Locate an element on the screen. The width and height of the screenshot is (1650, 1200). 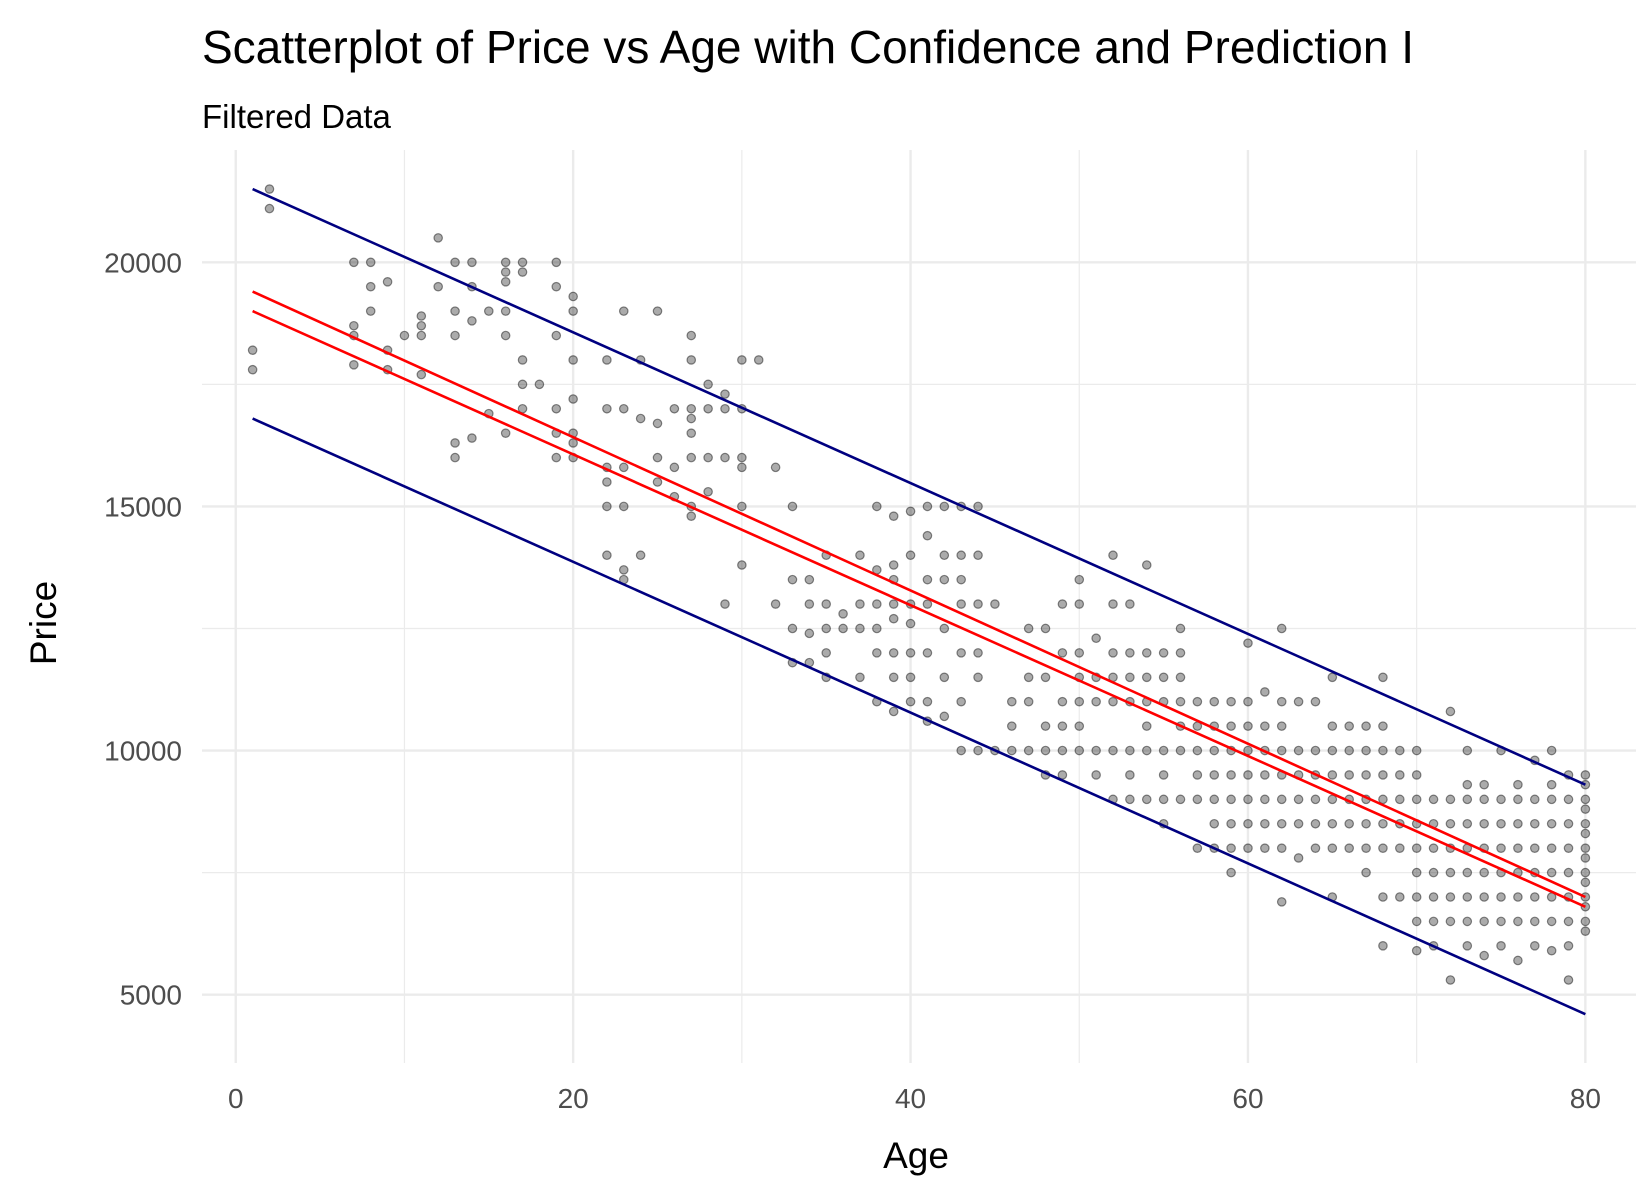
x-axis-title: Age is located at coordinates (916, 1155).